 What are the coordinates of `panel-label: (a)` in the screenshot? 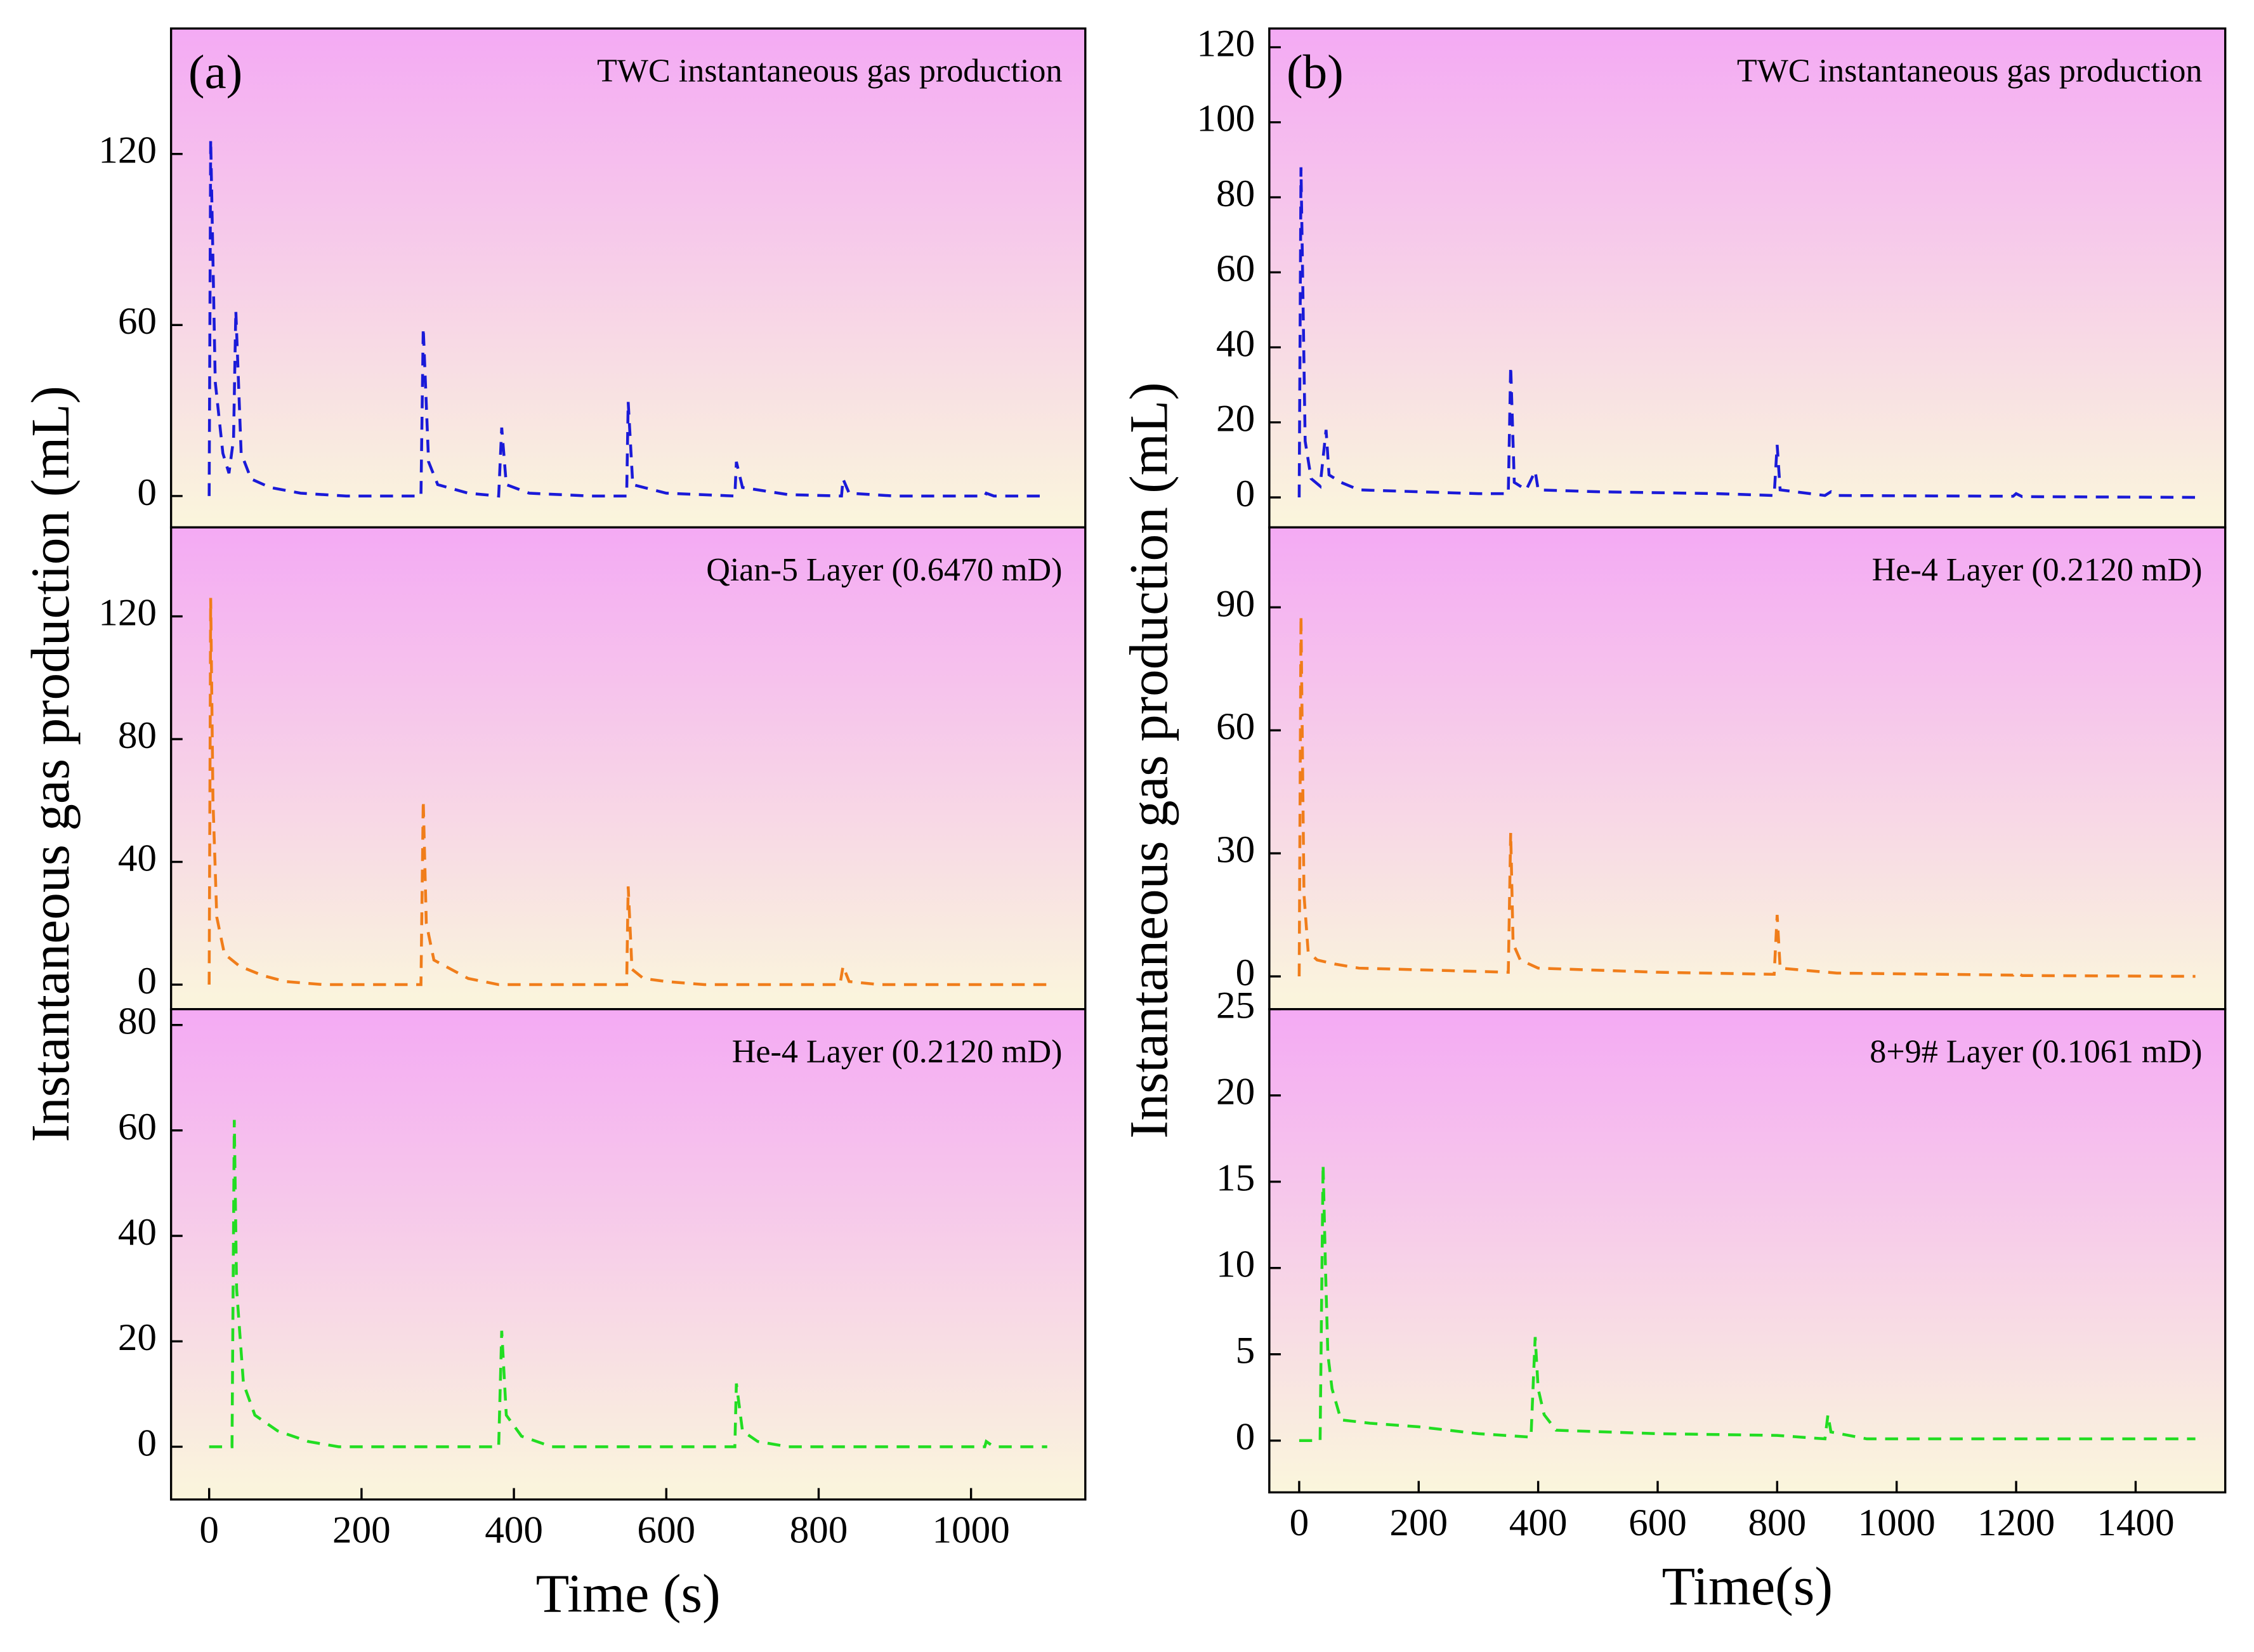 It's located at (215, 72).